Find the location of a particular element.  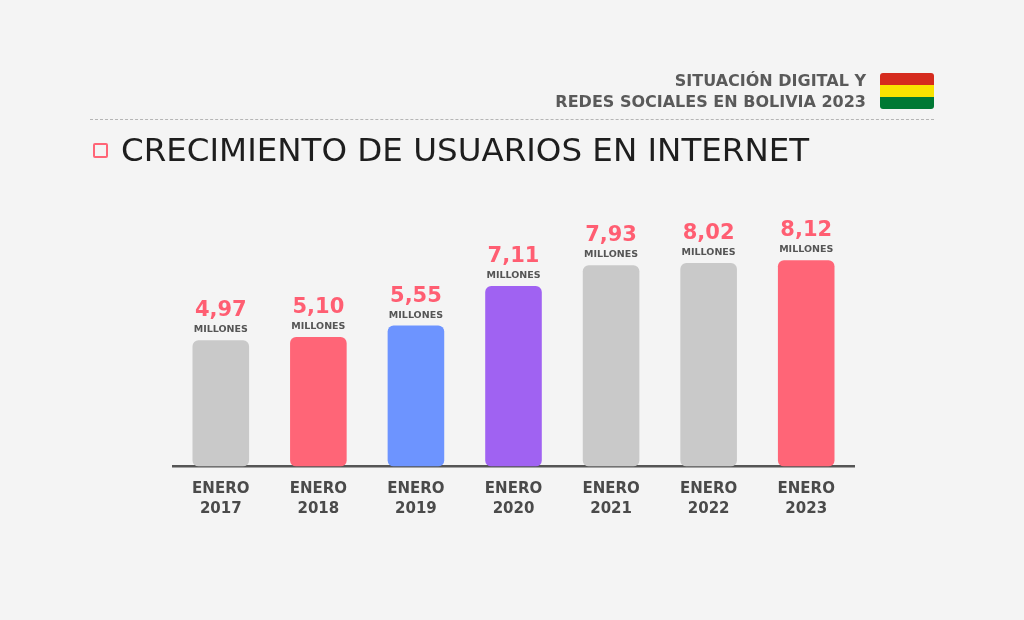

data-label: 8,12 is located at coordinates (806, 229).